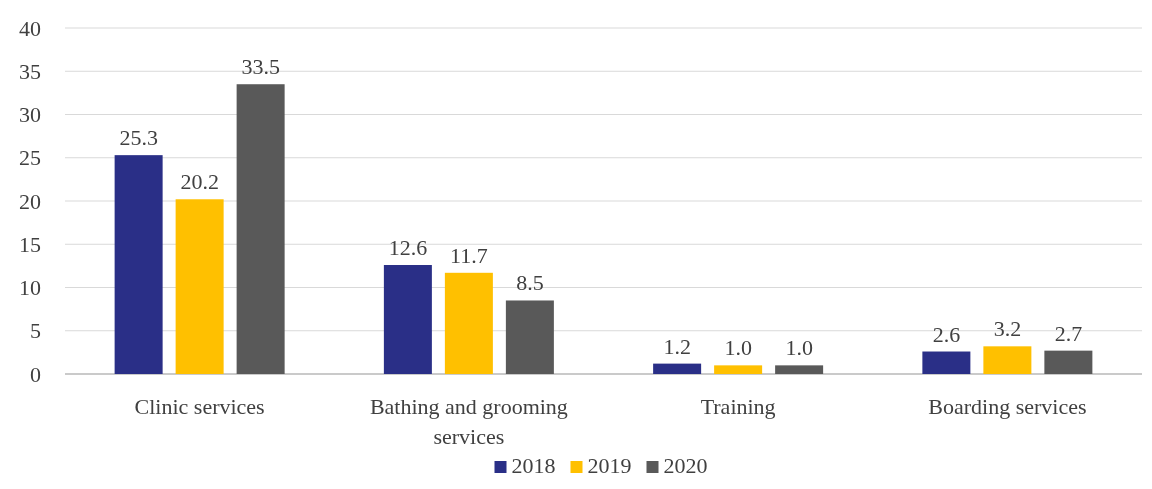  What do you see at coordinates (30, 28) in the screenshot?
I see `y-tick-label: 40` at bounding box center [30, 28].